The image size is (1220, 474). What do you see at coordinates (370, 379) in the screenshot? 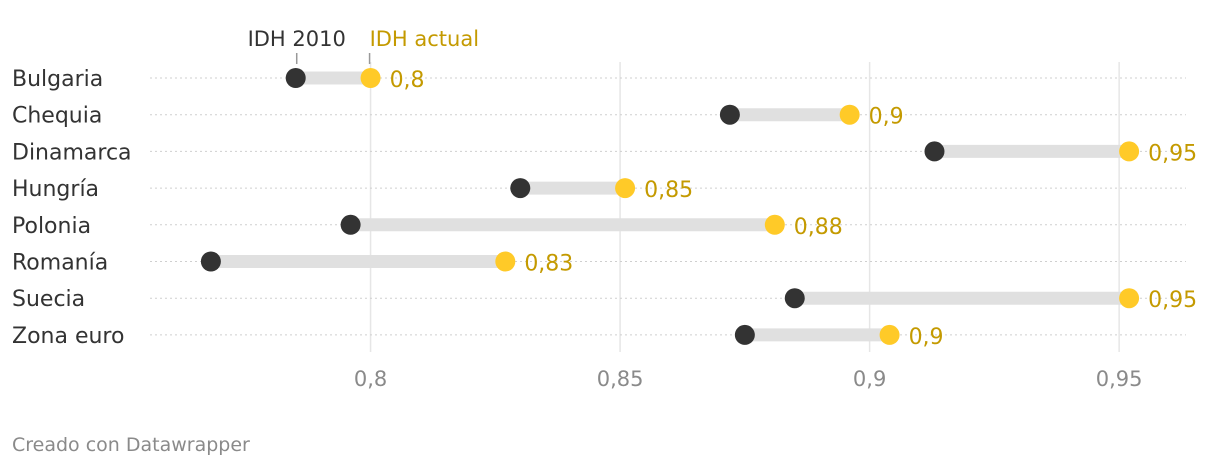
I see `x-tick-label: 0,8` at bounding box center [370, 379].